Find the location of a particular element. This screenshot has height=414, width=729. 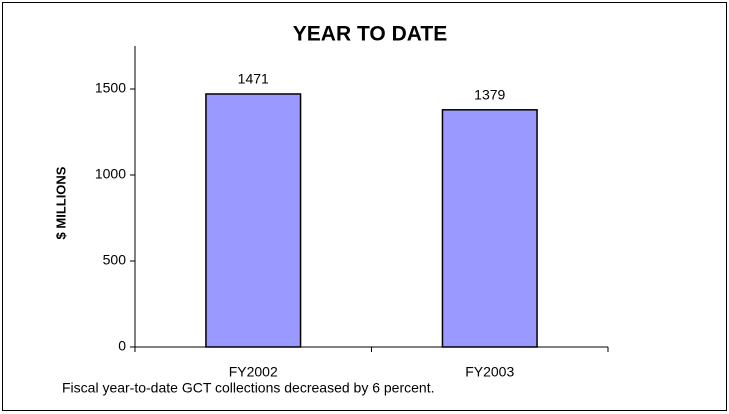

x-tick-label: FY2003 is located at coordinates (489, 372).